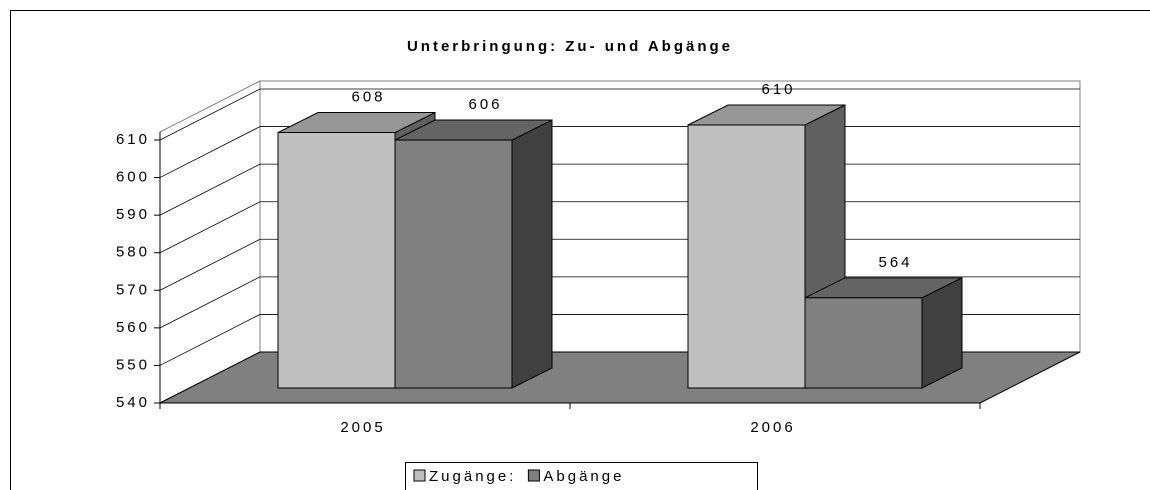 This screenshot has width=1150, height=490. Describe the element at coordinates (133, 177) in the screenshot. I see `y-tick-label: 600` at that location.